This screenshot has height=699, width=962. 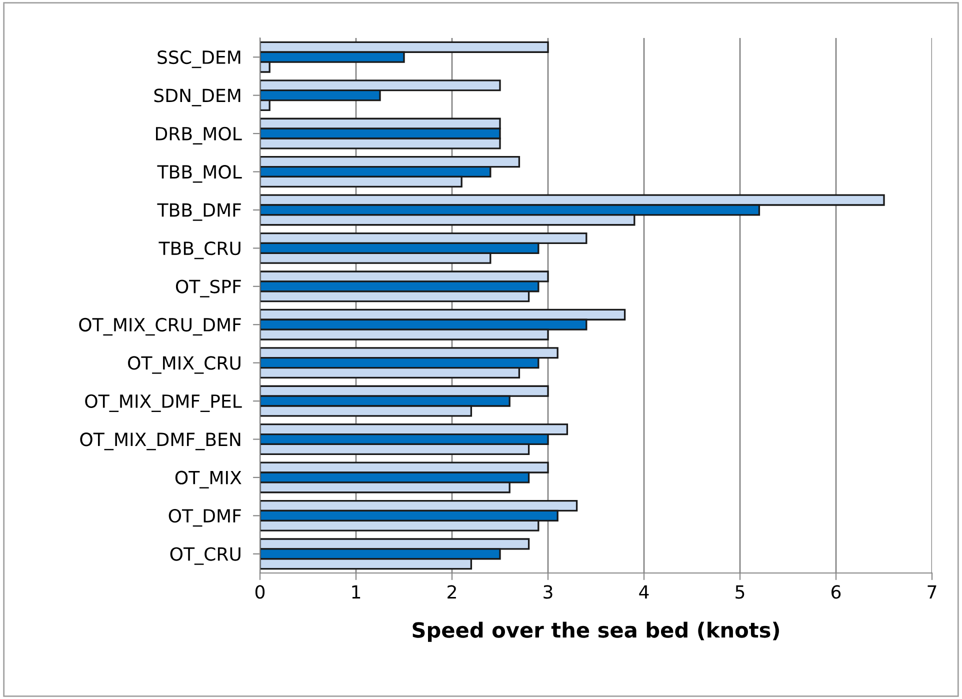 What do you see at coordinates (356, 592) in the screenshot?
I see `x-tick-label: 1` at bounding box center [356, 592].